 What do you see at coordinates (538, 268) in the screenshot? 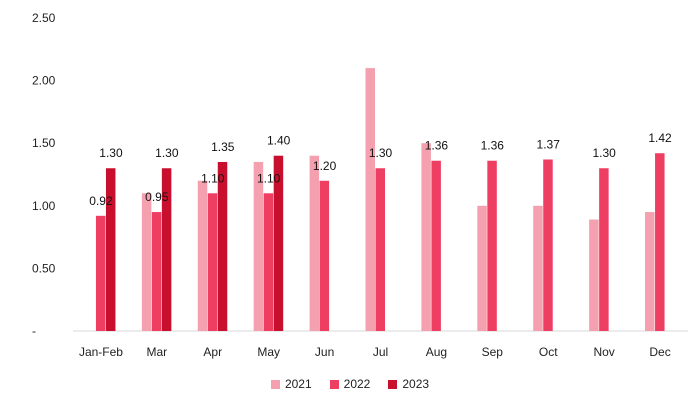
I see `bar-2021-oct` at bounding box center [538, 268].